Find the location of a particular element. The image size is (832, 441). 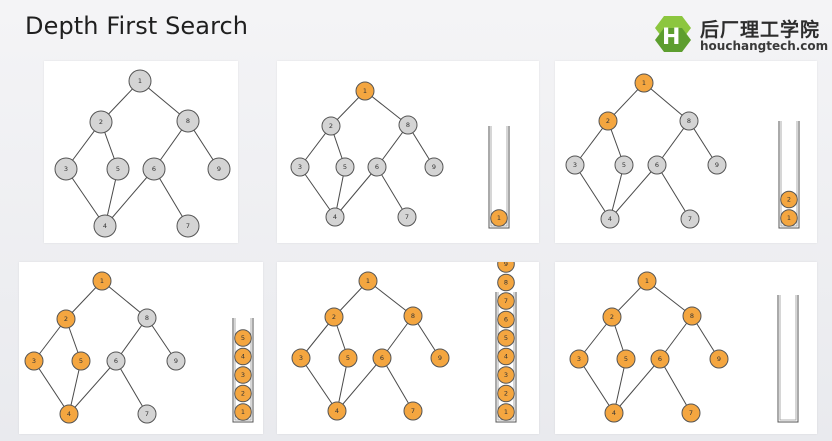

page-title: Depth First Search is located at coordinates (137, 26).